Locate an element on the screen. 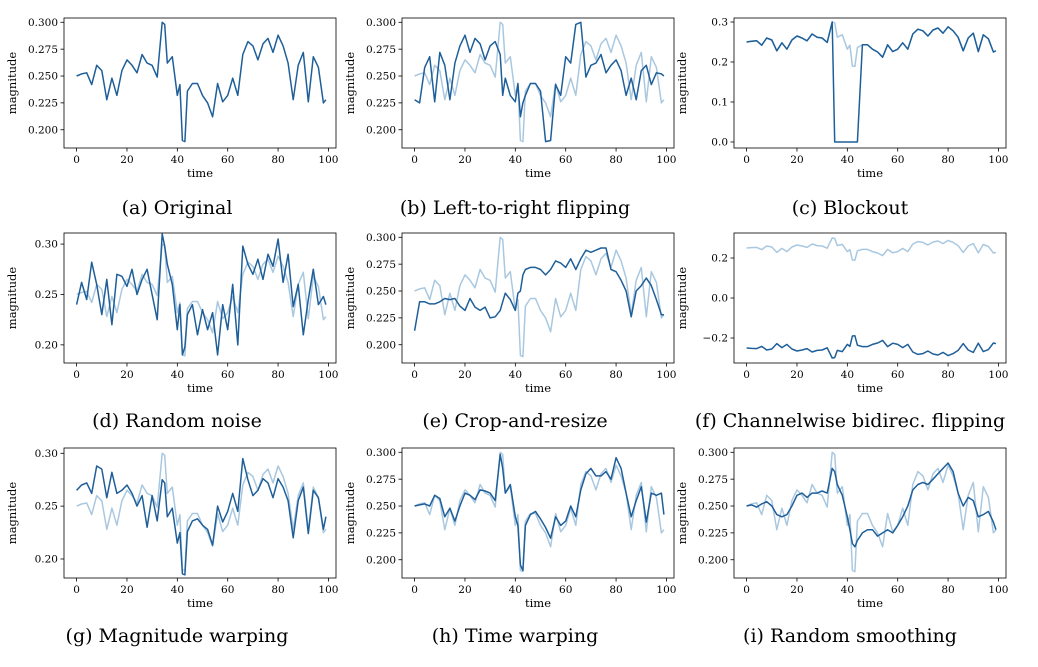  subfigure-caption: (h) Time warping is located at coordinates (515, 636).